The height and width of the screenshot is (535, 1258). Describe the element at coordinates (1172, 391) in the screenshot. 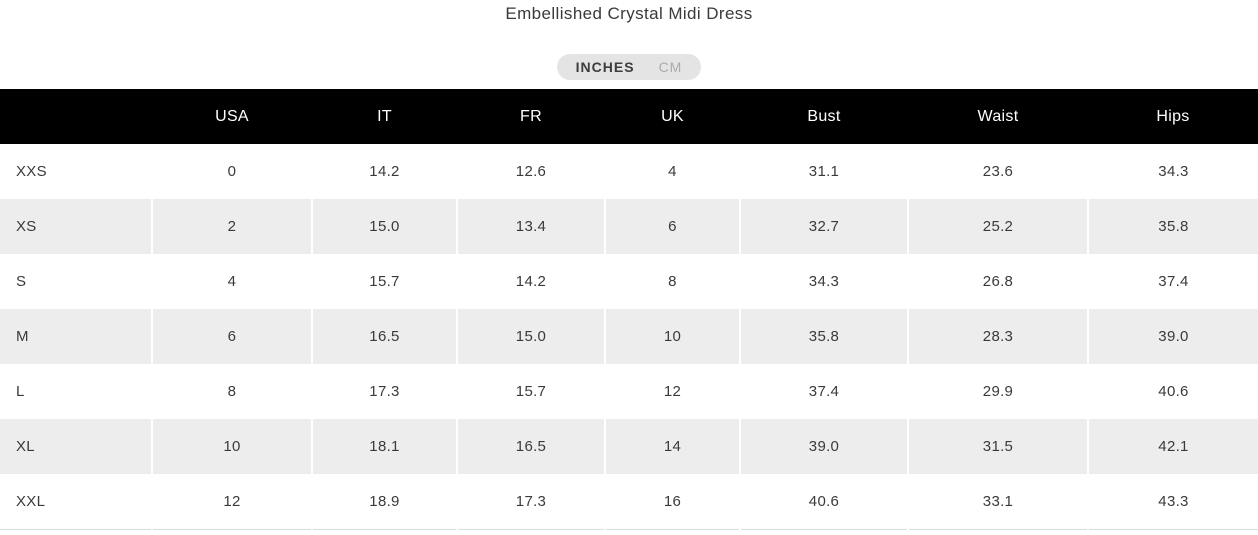

I see `cell-hips: 40.6` at that location.